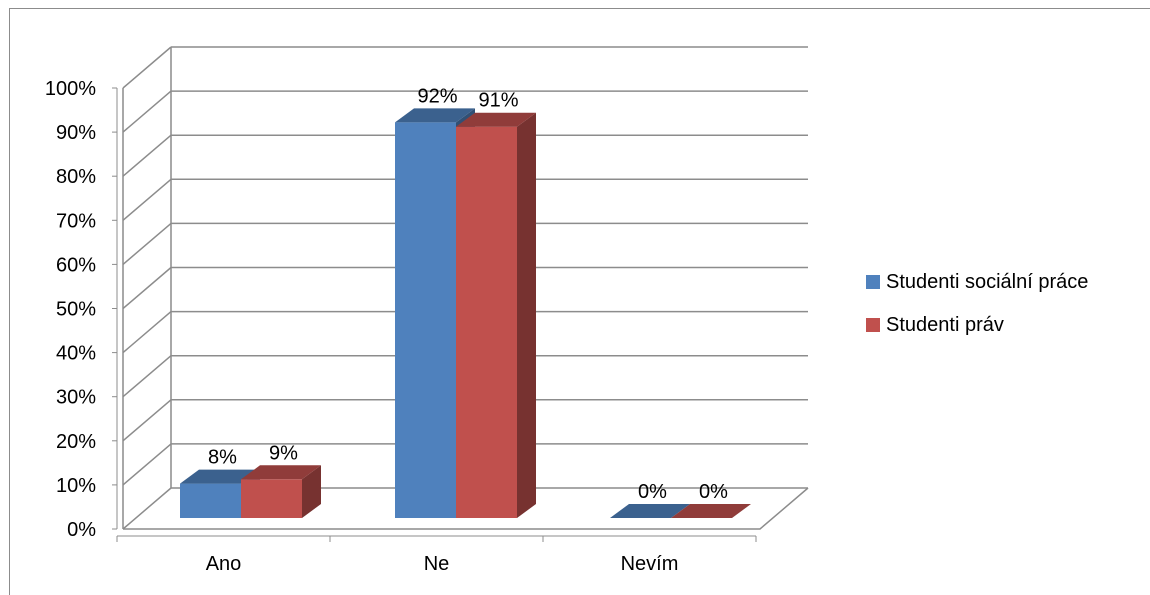 This screenshot has height=595, width=1150. I want to click on y-tick-label-60: 60%, so click(76, 265).